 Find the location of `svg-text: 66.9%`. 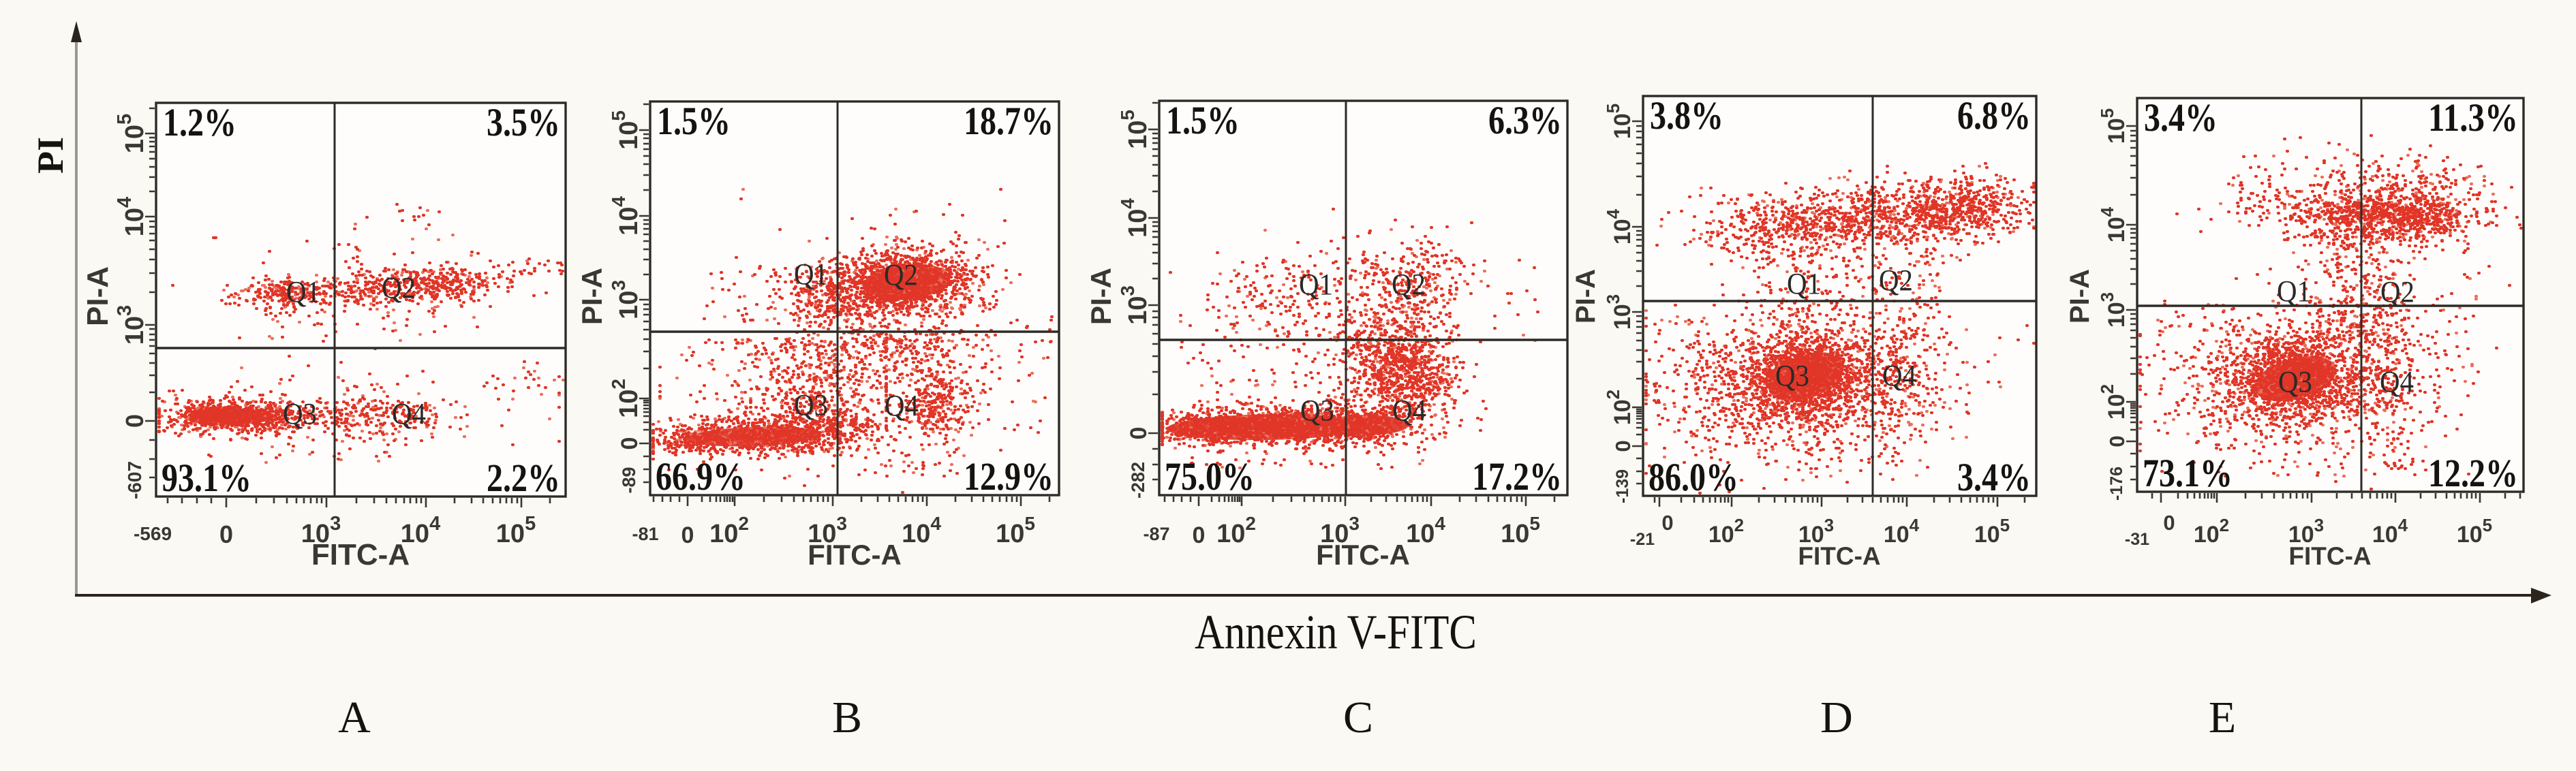

svg-text: 66.9% is located at coordinates (701, 476).